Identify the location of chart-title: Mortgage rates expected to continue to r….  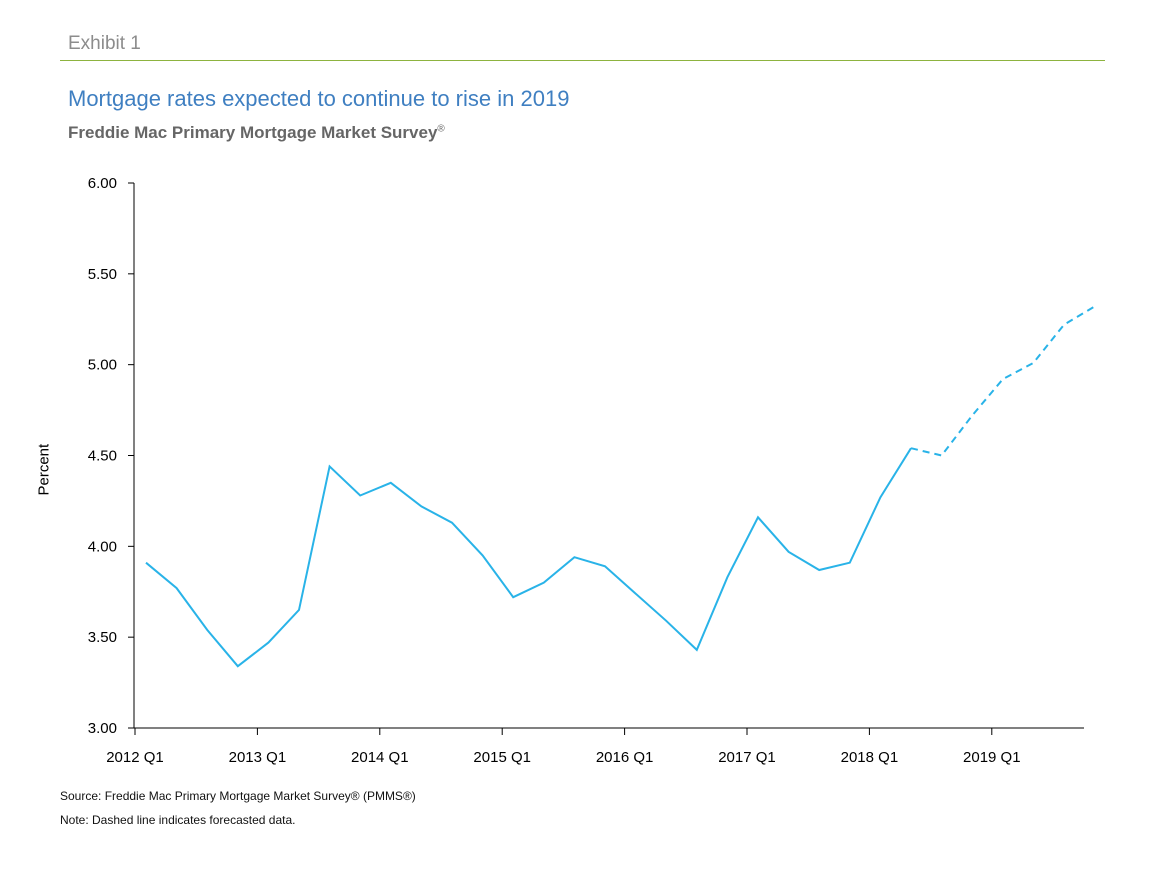
(319, 98).